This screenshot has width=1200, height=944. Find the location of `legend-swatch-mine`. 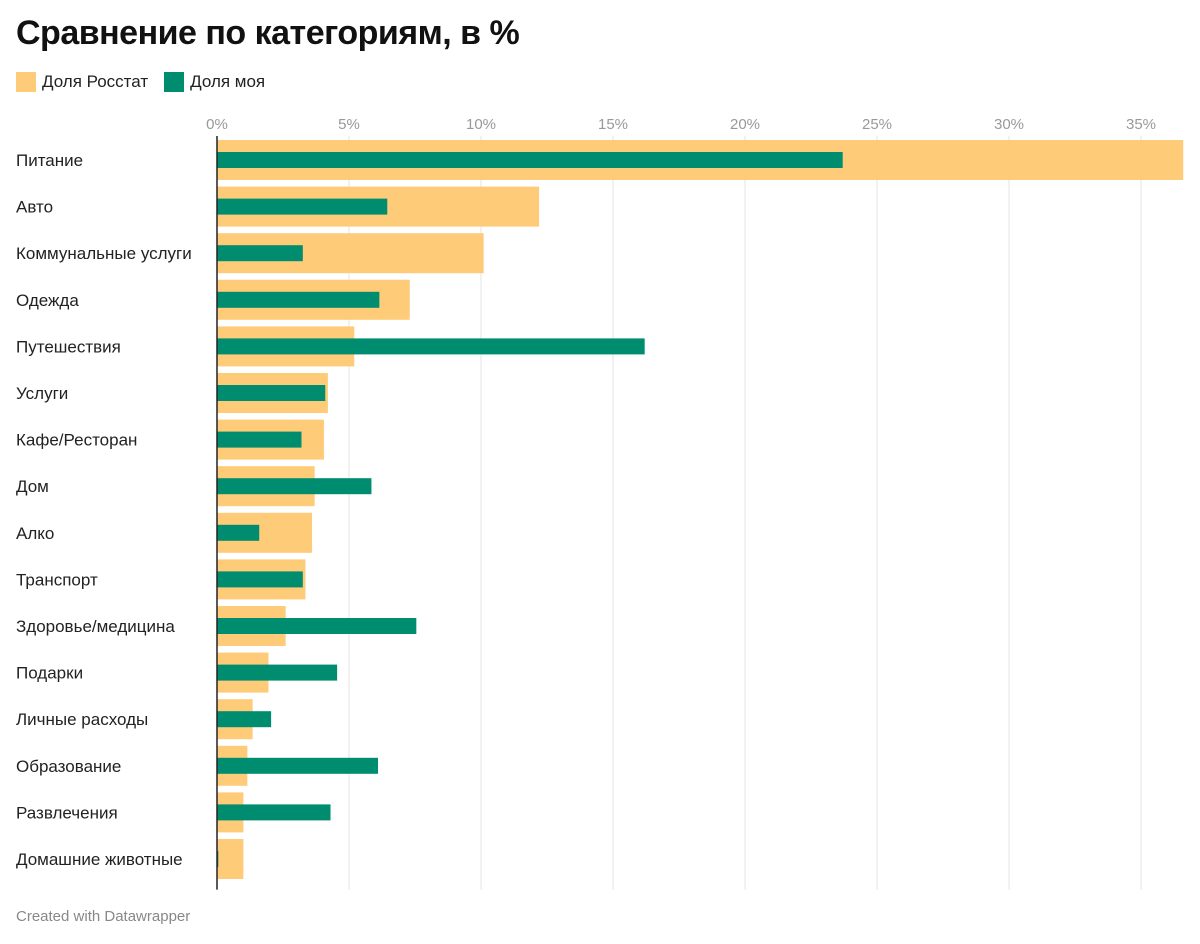

legend-swatch-mine is located at coordinates (174, 82).